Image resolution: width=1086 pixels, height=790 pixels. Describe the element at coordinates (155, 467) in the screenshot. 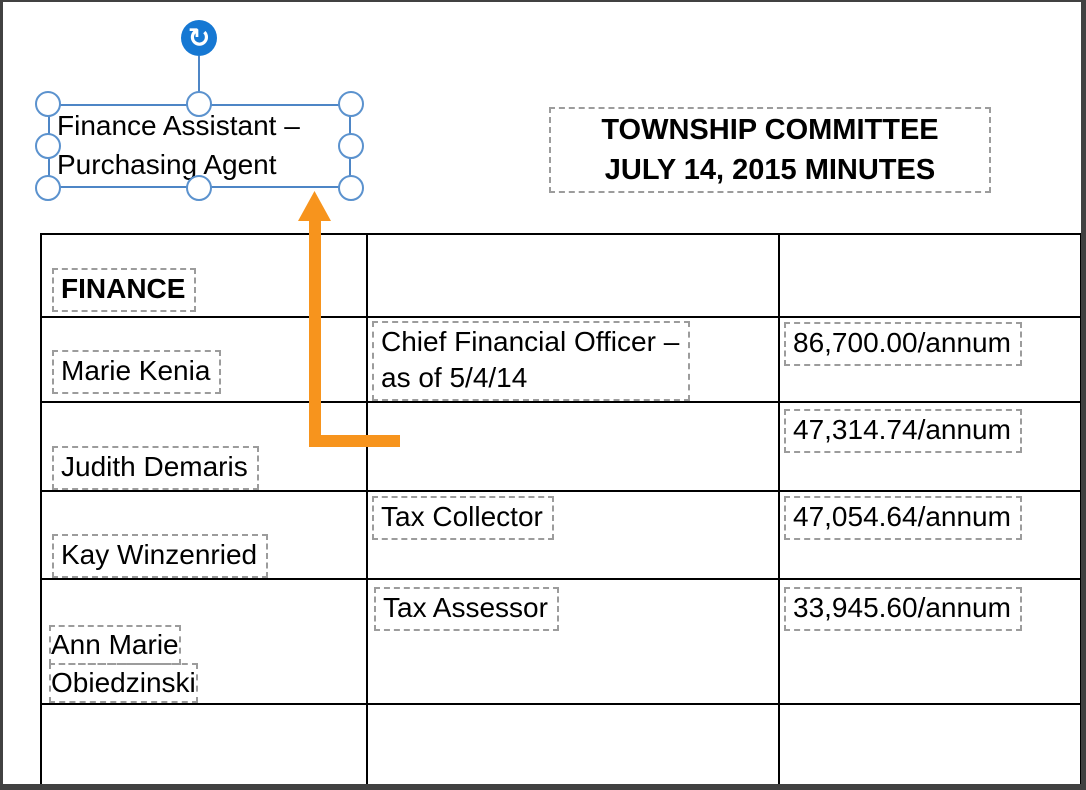

I see `name-field: Judith Demaris` at that location.